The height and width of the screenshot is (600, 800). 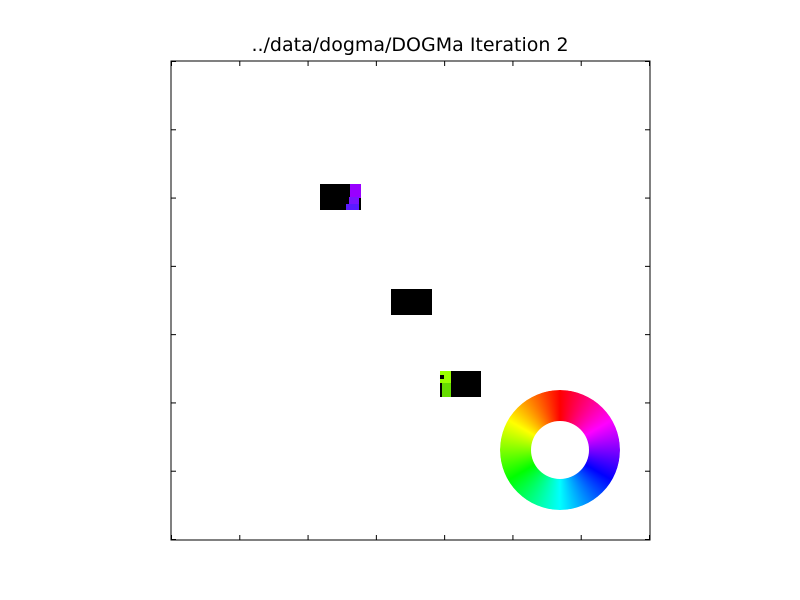 I want to click on heatmap-cells, so click(x=400, y=290).